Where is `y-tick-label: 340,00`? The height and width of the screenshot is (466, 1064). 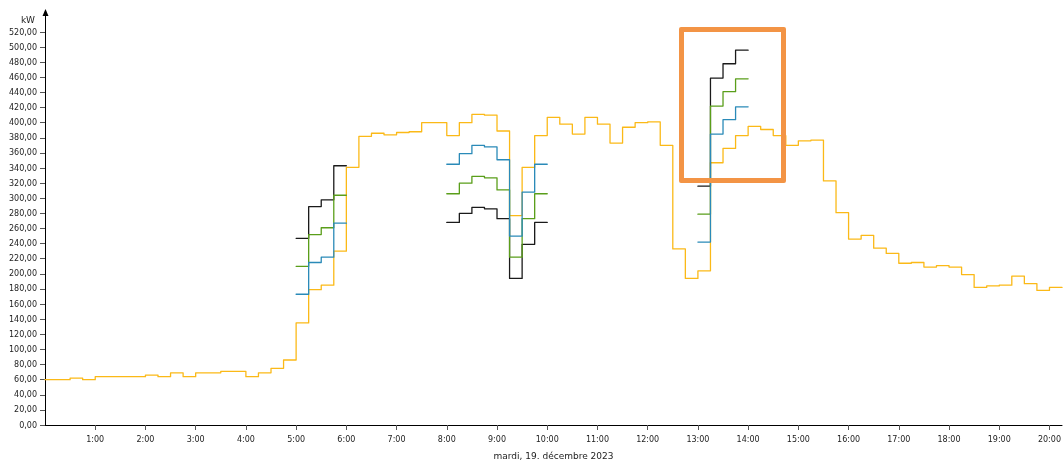
y-tick-label: 340,00 is located at coordinates (23, 168).